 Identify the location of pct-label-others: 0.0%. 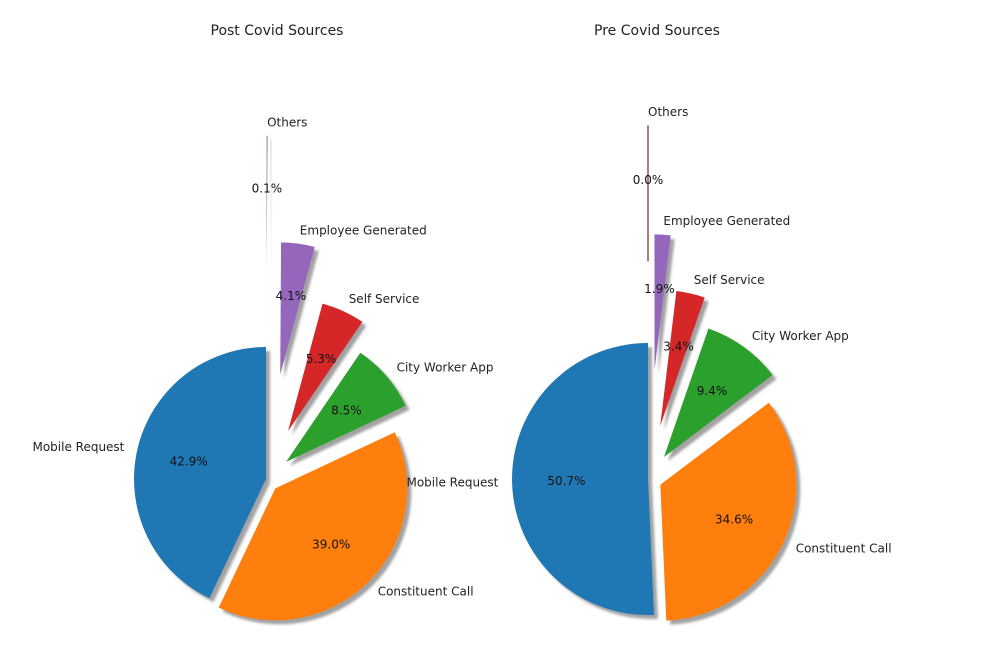
(648, 180).